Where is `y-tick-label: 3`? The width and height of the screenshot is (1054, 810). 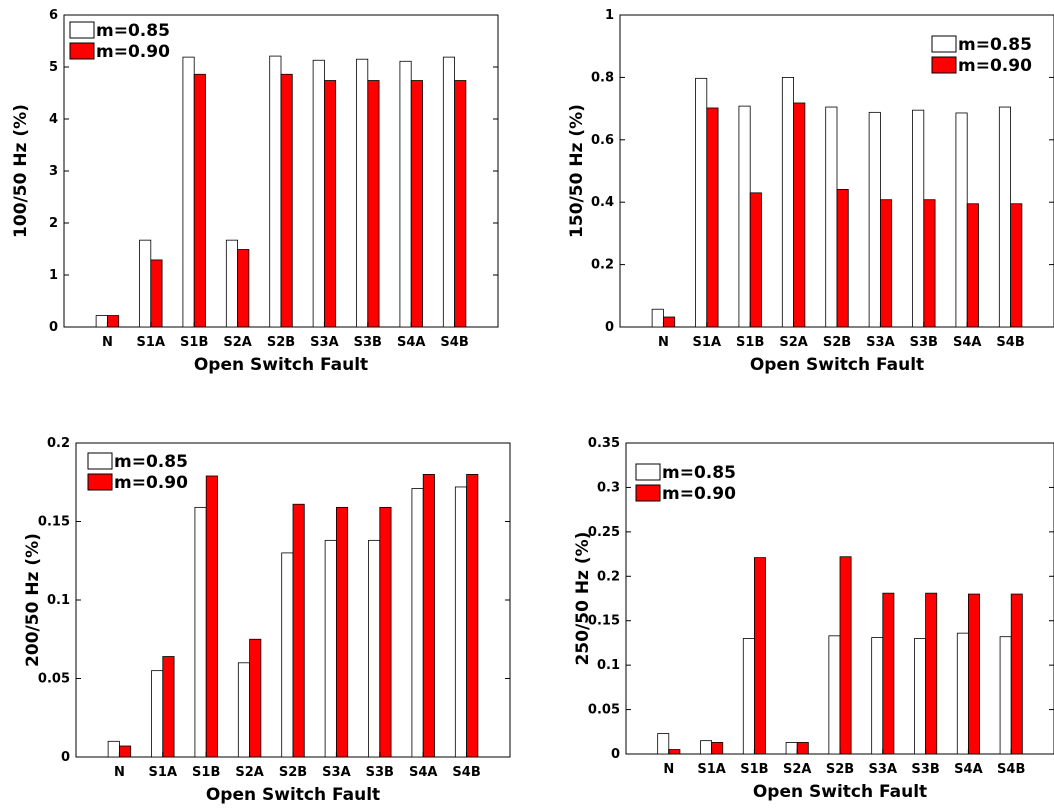
y-tick-label: 3 is located at coordinates (53, 171).